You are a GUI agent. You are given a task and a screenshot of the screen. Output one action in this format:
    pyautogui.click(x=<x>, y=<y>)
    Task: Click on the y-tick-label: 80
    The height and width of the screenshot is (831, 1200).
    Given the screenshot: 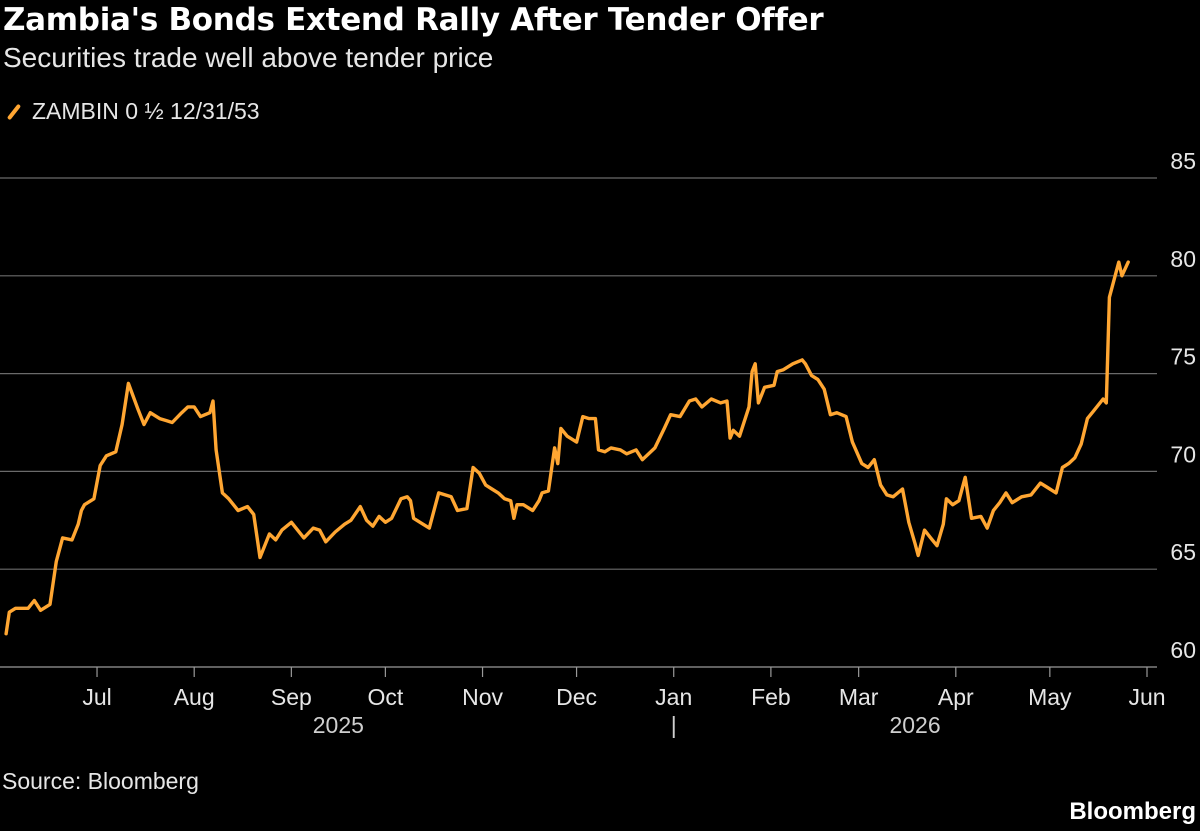 What is the action you would take?
    pyautogui.click(x=1183, y=259)
    